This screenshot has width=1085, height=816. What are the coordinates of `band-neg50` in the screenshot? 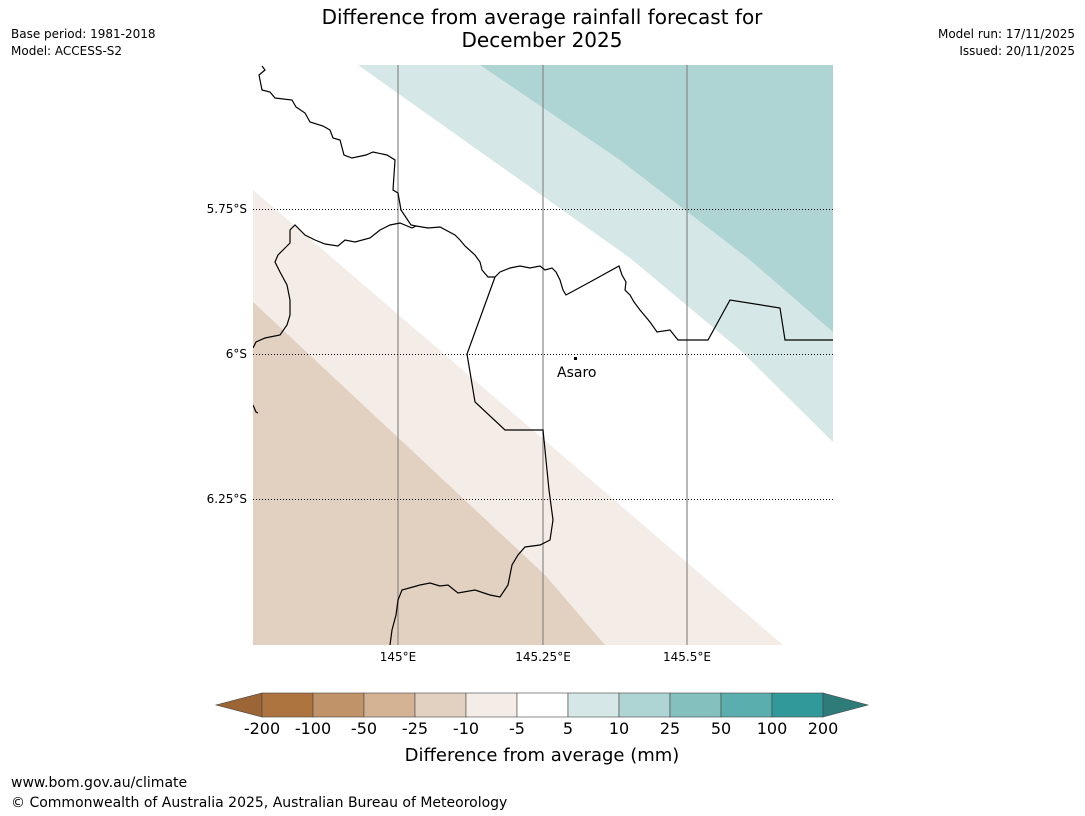 It's located at (429, 473).